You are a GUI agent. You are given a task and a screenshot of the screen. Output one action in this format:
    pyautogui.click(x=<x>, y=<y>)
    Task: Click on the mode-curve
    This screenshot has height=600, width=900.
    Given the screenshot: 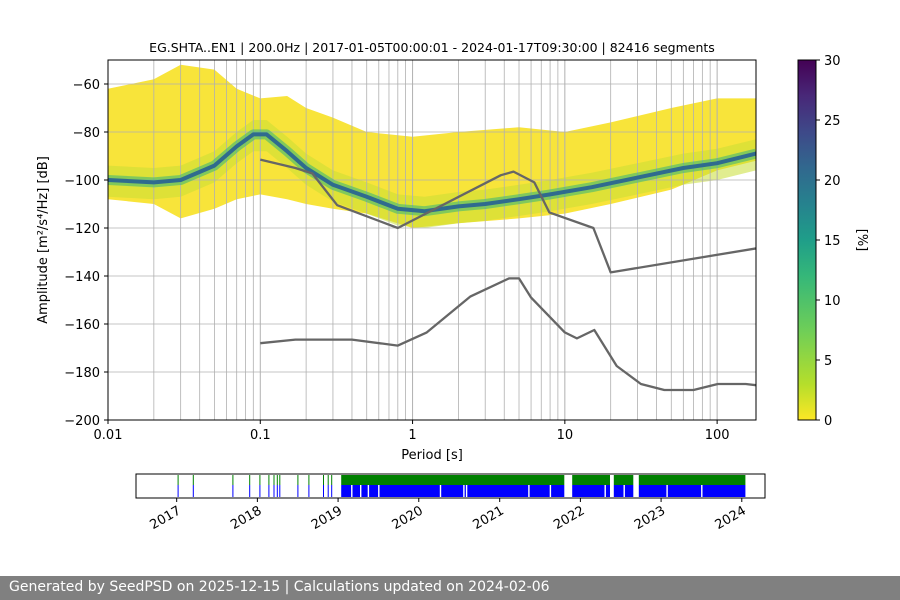 What is the action you would take?
    pyautogui.click(x=432, y=173)
    